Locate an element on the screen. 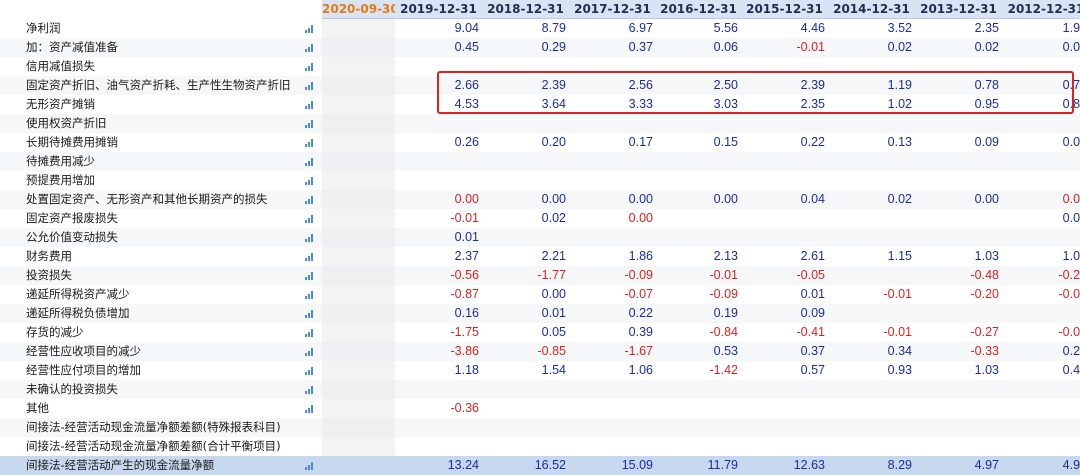  col-header: 2014-12-31 is located at coordinates (871, 9).